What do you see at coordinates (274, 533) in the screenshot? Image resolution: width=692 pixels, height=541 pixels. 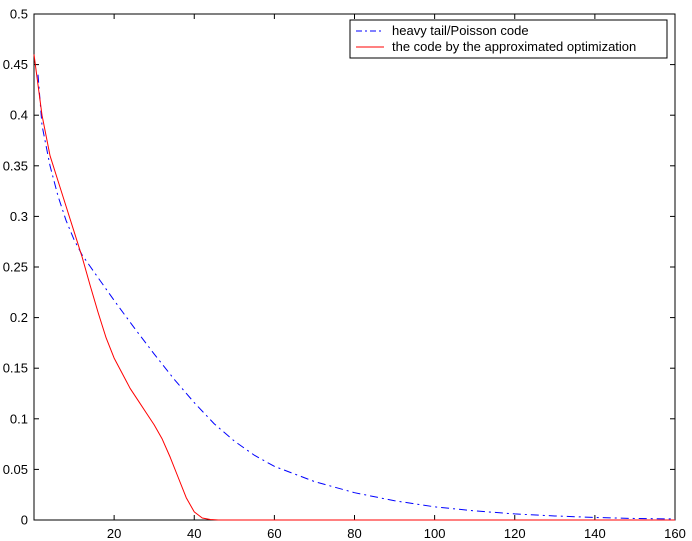 I see `x-tick-label: 60` at bounding box center [274, 533].